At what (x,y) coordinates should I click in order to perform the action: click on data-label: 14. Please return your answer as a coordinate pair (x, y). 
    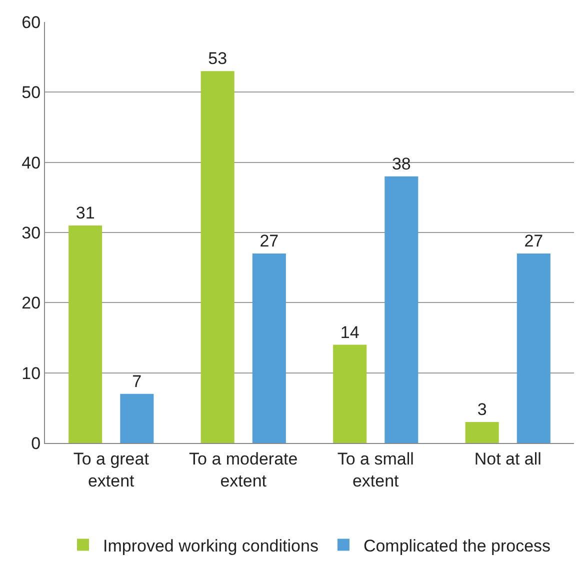
    Looking at the image, I should click on (350, 332).